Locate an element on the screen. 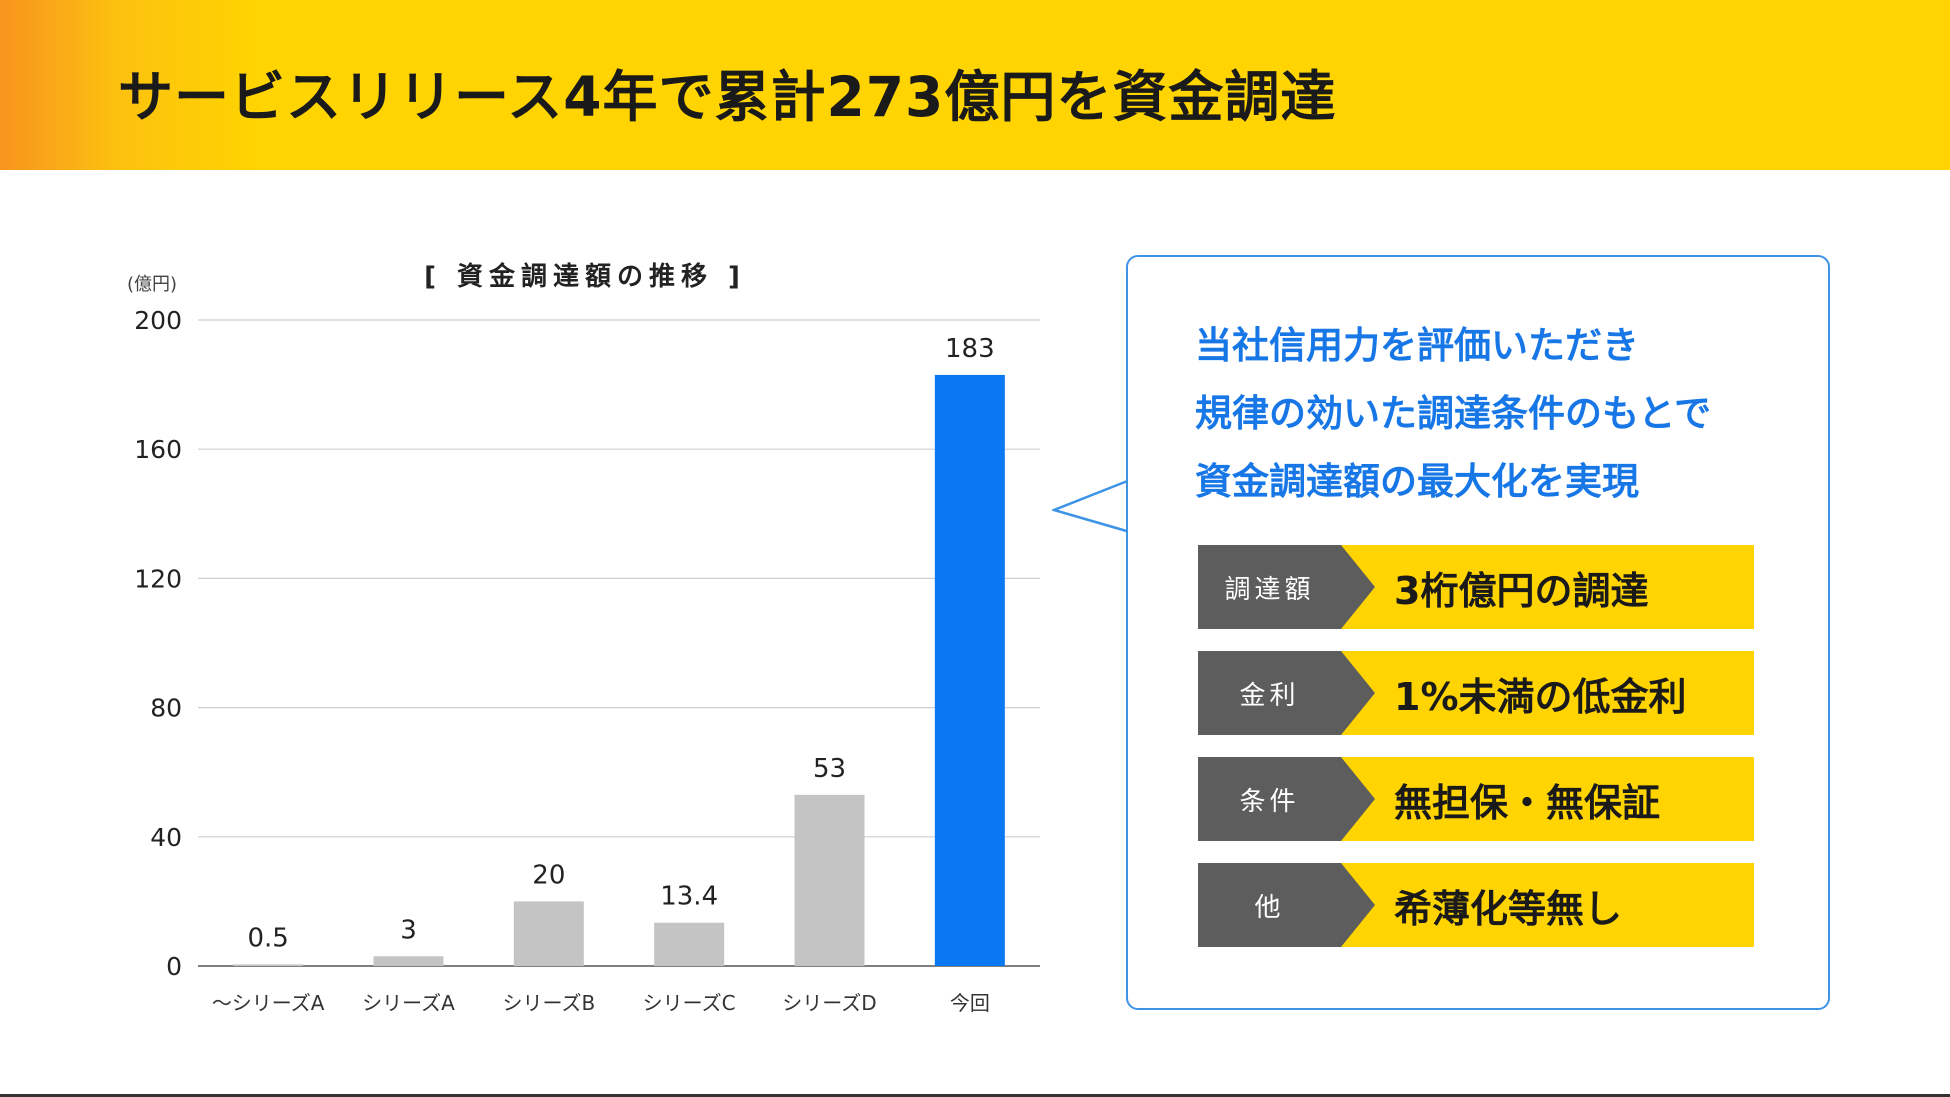 This screenshot has width=1950, height=1097. x-category-label: シリーズC is located at coordinates (689, 1003).